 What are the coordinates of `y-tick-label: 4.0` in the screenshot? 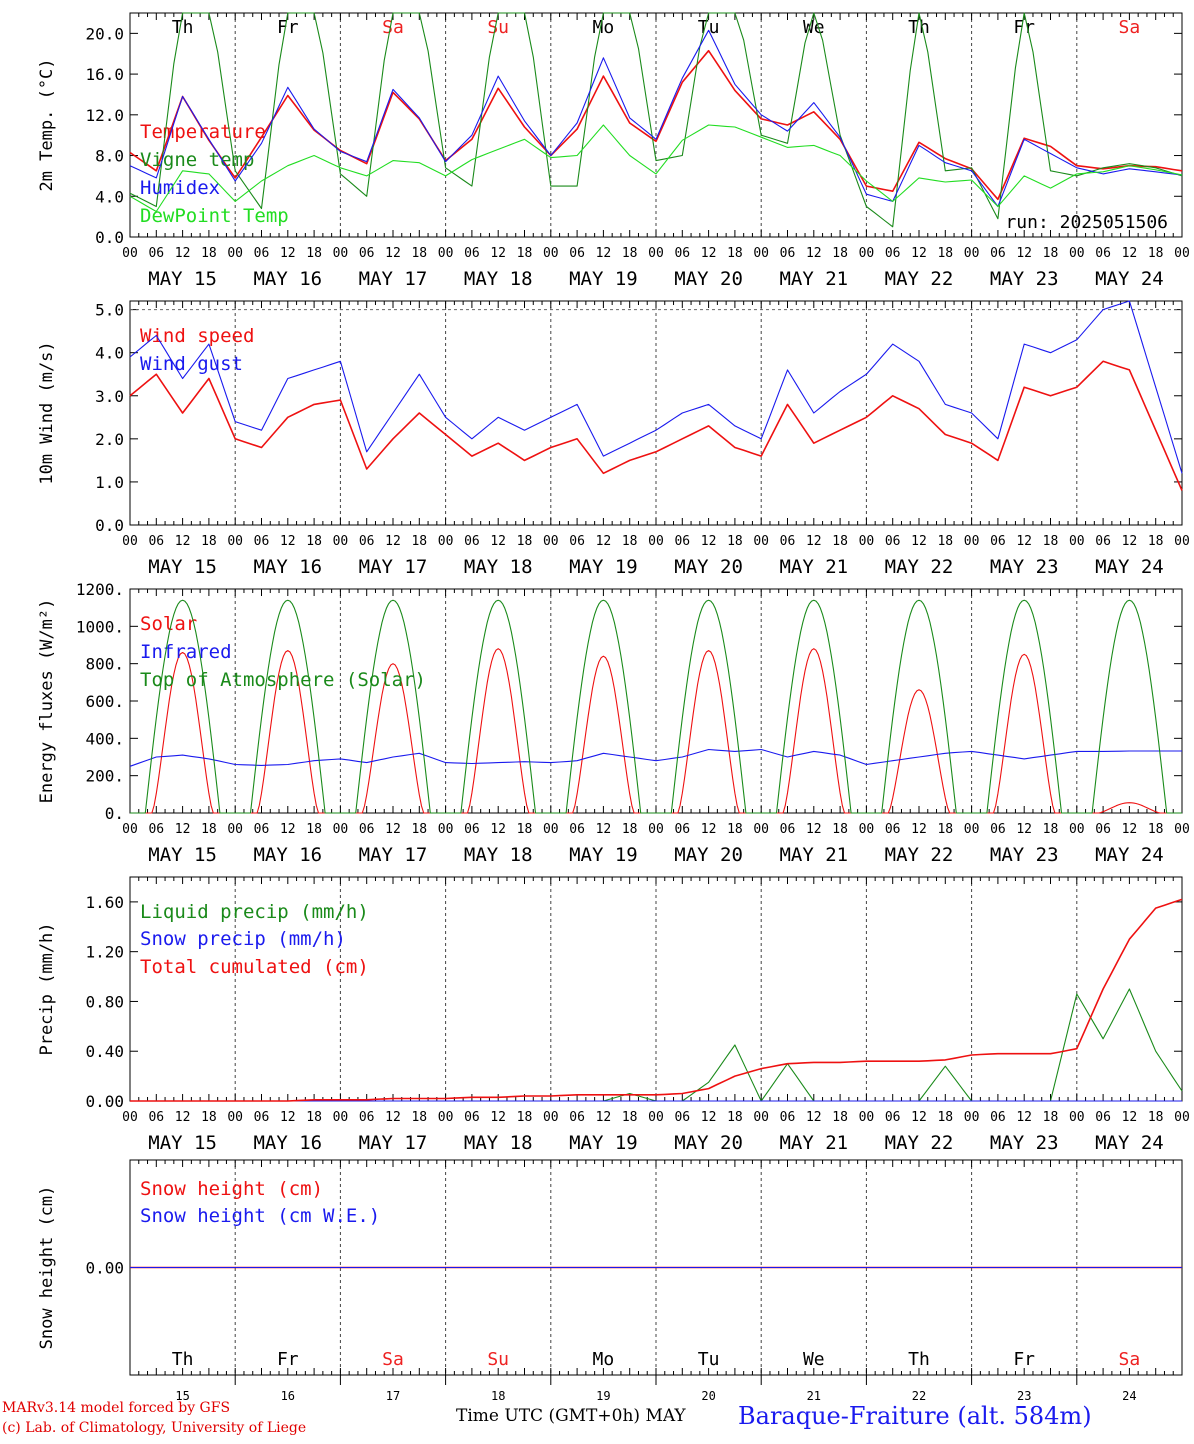 It's located at (109, 196).